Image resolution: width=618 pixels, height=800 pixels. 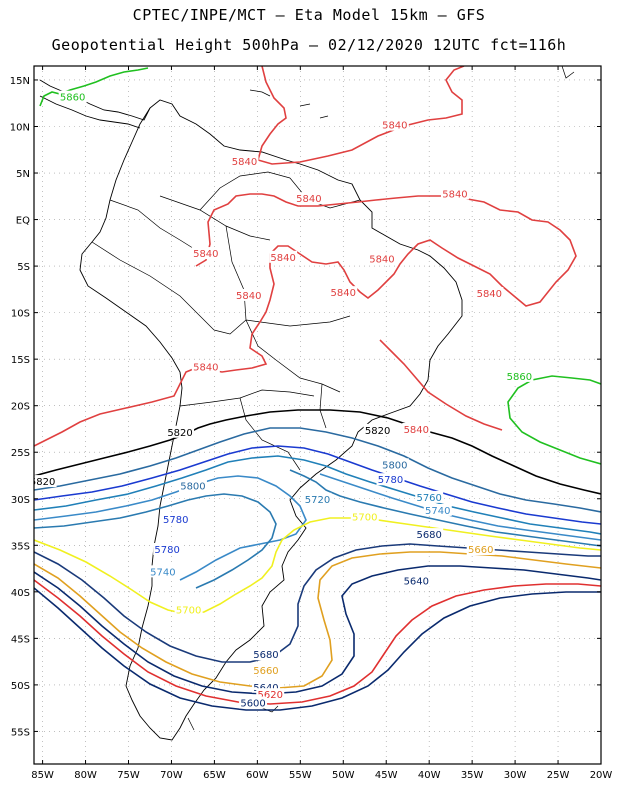 What do you see at coordinates (429, 775) in the screenshot?
I see `lon-tick-label: 40W` at bounding box center [429, 775].